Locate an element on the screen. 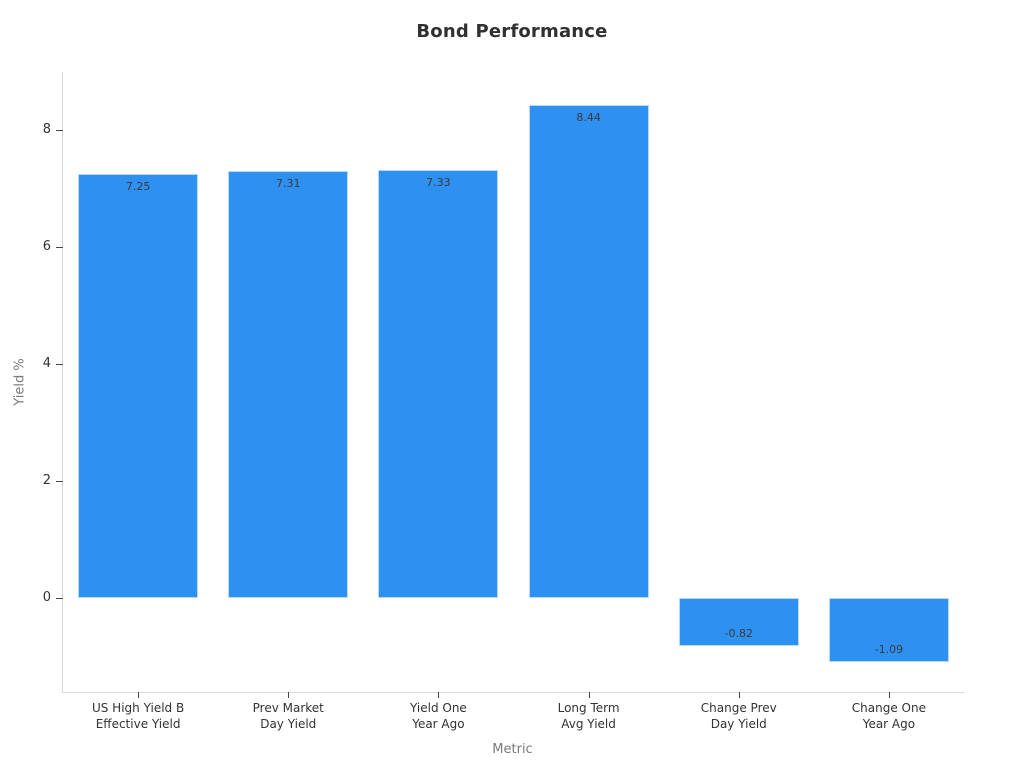 Image resolution: width=1024 pixels, height=768 pixels. bar-value-label: 8.44 is located at coordinates (588, 117).